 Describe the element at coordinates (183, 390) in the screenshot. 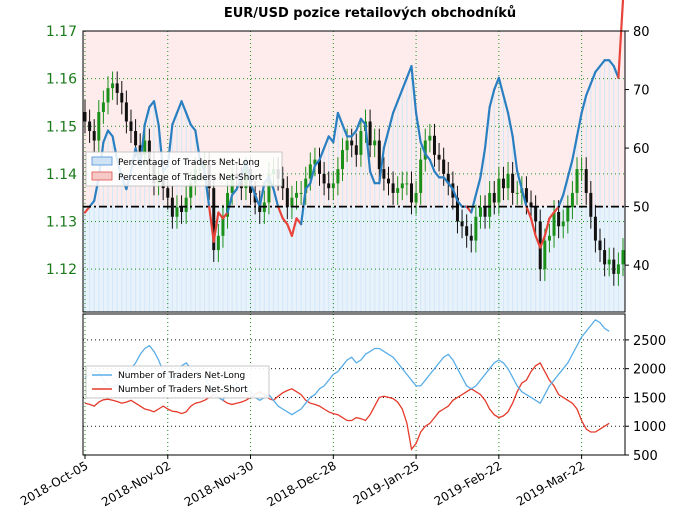

I see `legend-label-net-short-count: Number of Traders Net-Short` at that location.